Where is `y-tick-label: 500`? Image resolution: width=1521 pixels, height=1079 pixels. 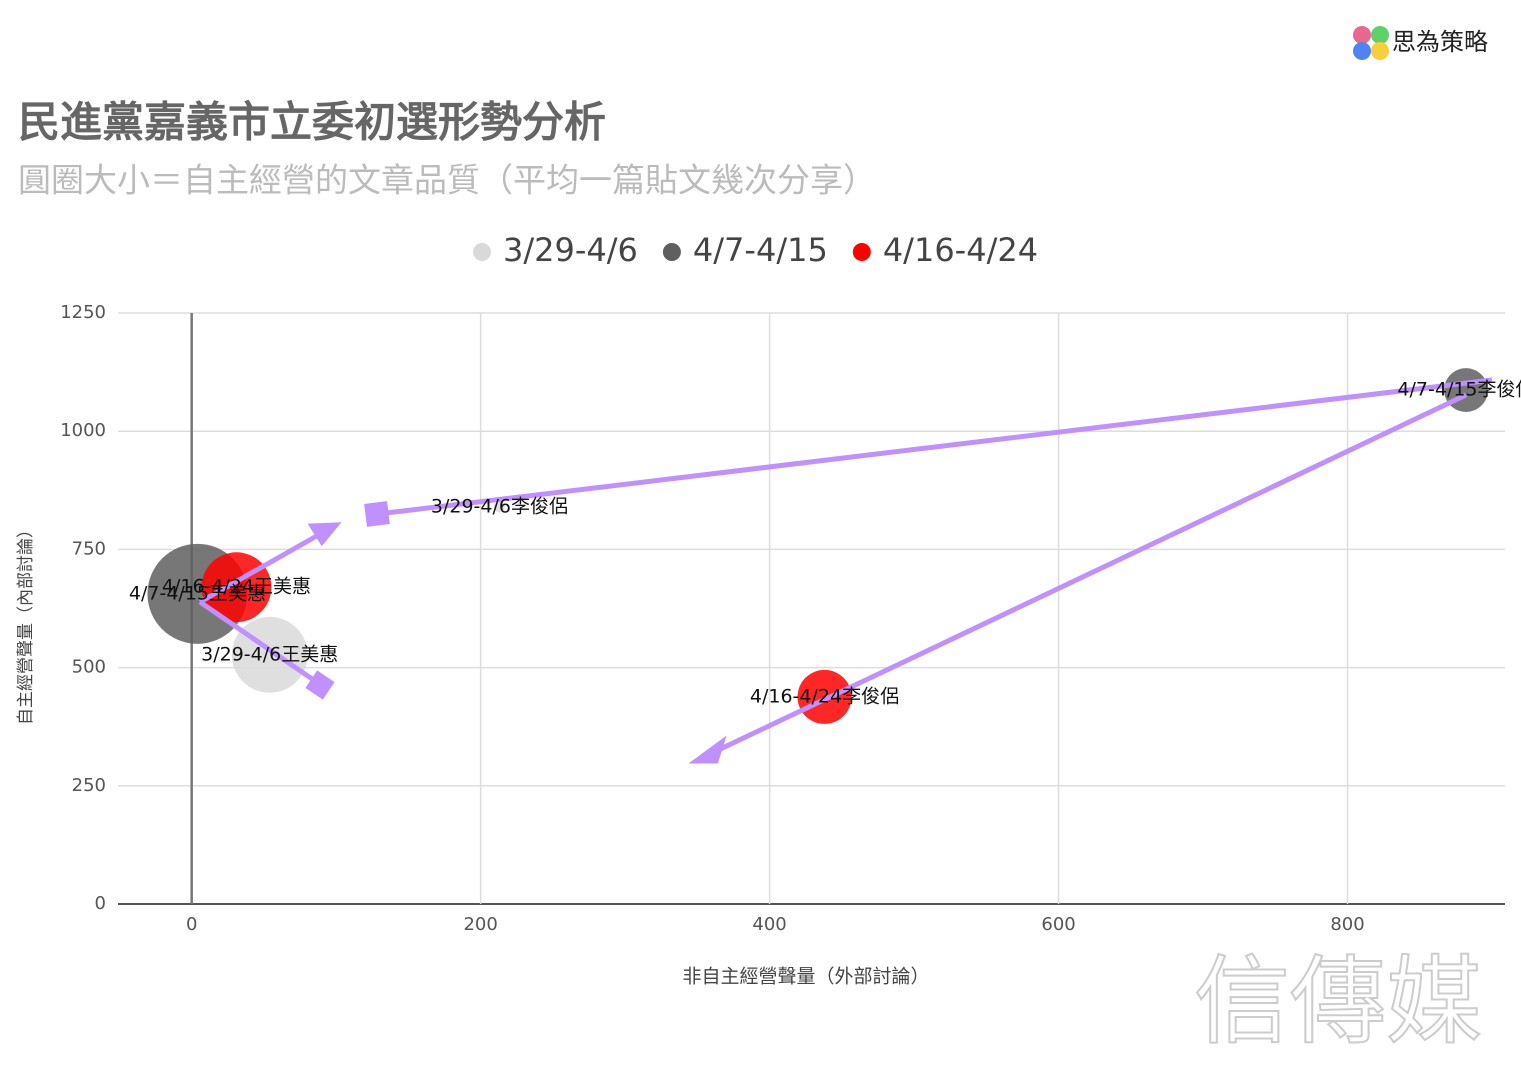
y-tick-label: 500 is located at coordinates (89, 667).